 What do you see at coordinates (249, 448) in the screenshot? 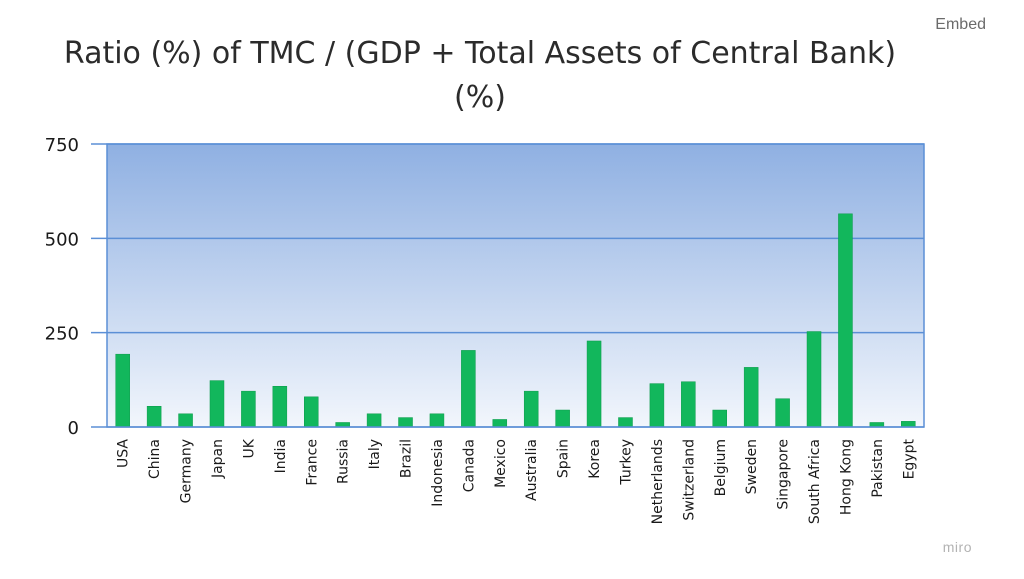
I see `x-tick-label: UK` at bounding box center [249, 448].